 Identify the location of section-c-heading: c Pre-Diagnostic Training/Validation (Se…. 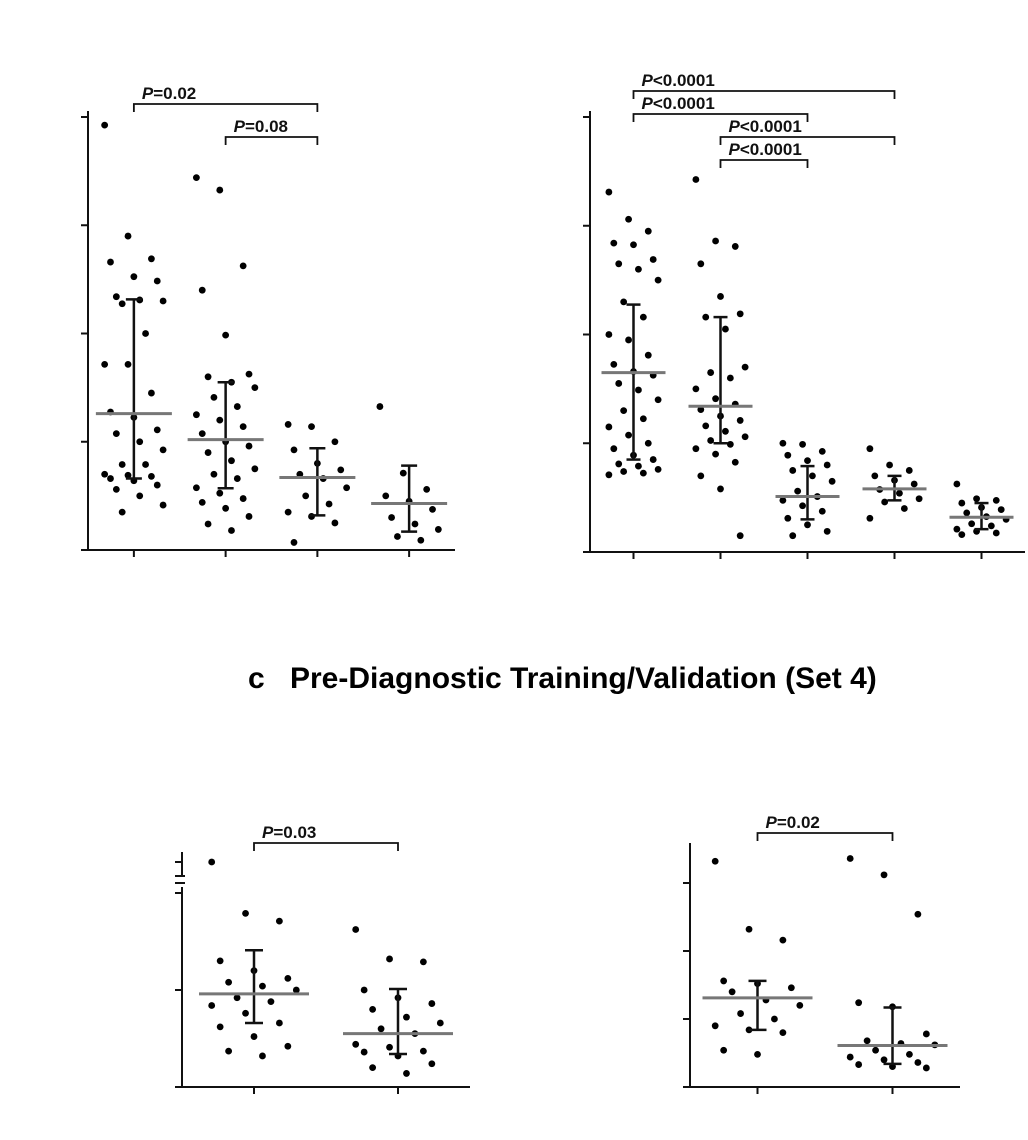
(562, 678).